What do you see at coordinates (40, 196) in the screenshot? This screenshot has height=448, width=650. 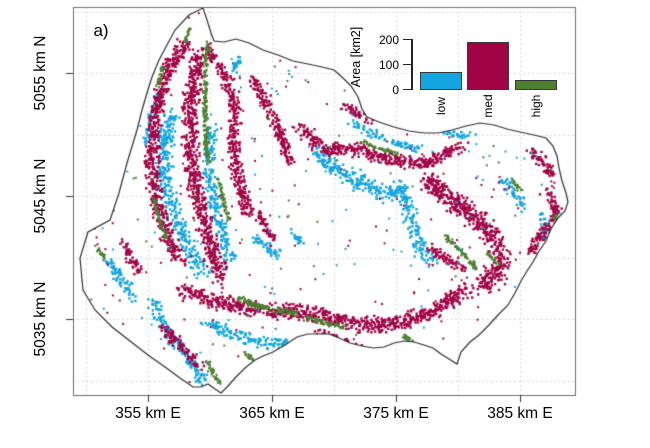 I see `y-tick-label: 5045 km N` at bounding box center [40, 196].